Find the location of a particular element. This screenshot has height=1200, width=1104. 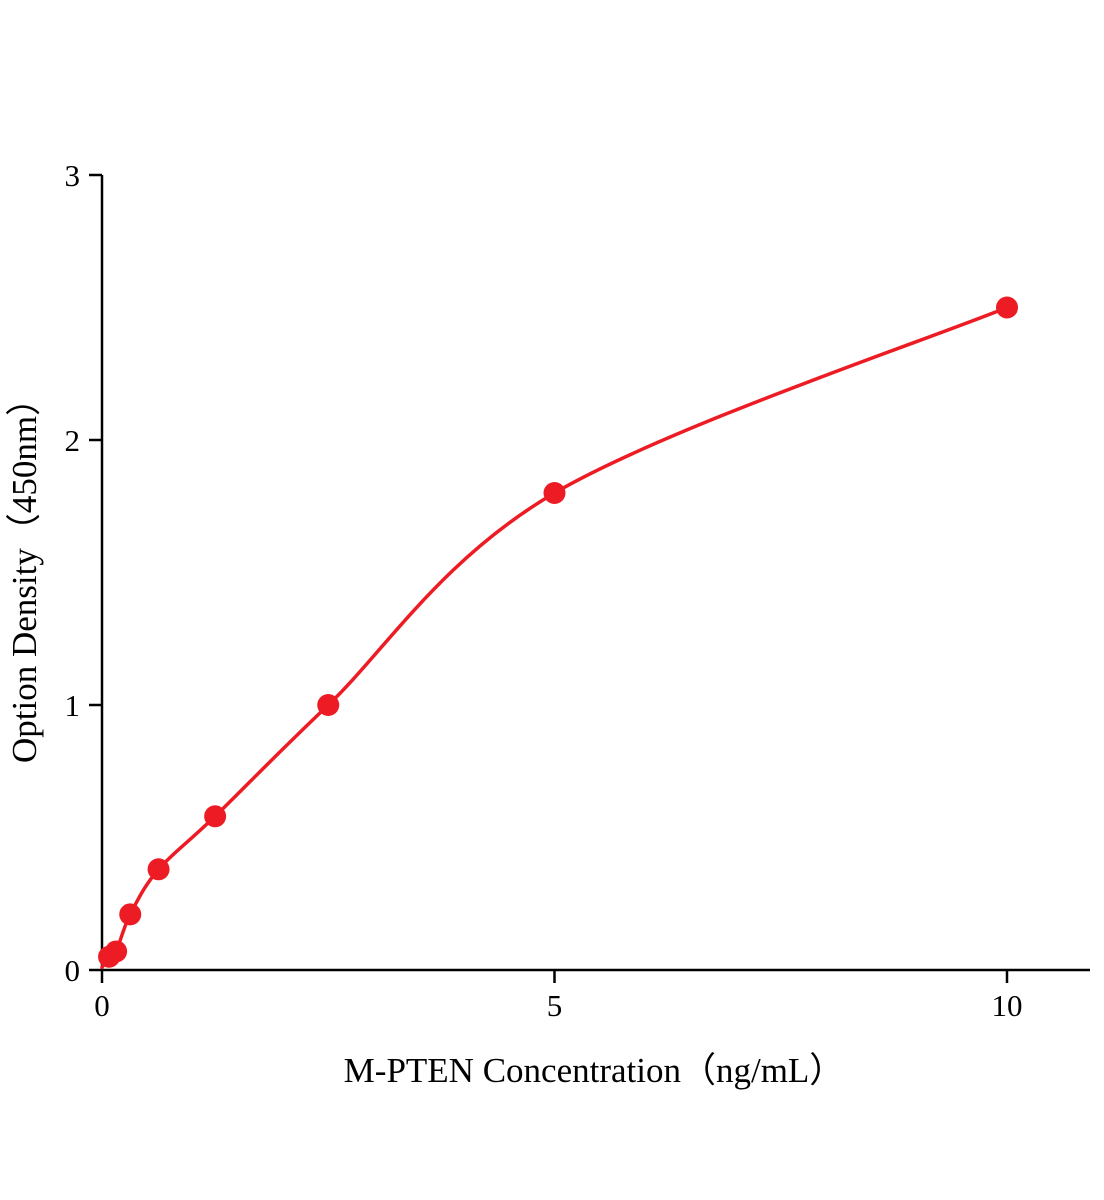

y-tick-label: 3 is located at coordinates (73, 175).